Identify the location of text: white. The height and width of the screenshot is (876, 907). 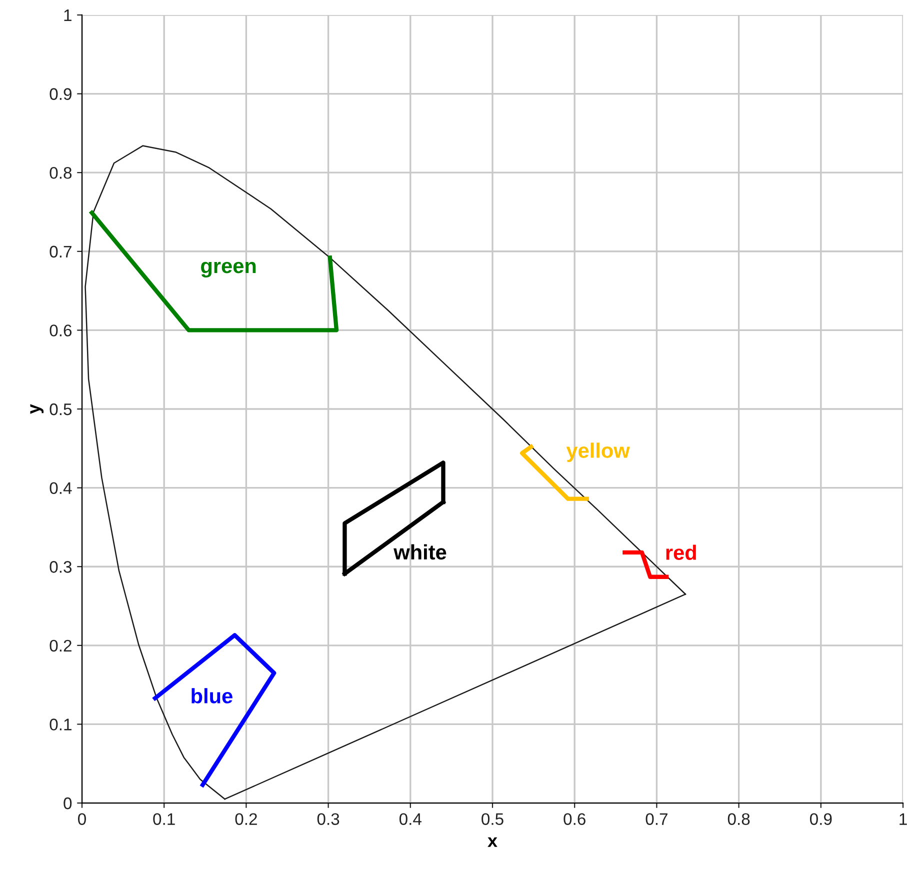
(420, 552).